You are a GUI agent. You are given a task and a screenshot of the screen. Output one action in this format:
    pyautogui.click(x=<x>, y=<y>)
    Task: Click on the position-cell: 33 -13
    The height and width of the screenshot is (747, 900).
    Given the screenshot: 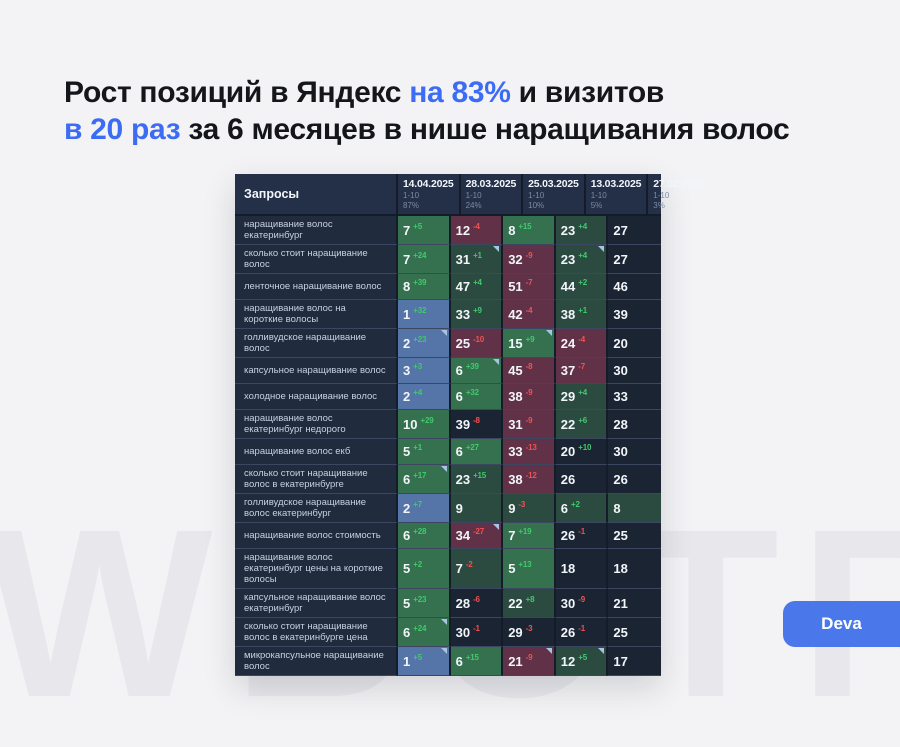 What is the action you would take?
    pyautogui.click(x=529, y=452)
    